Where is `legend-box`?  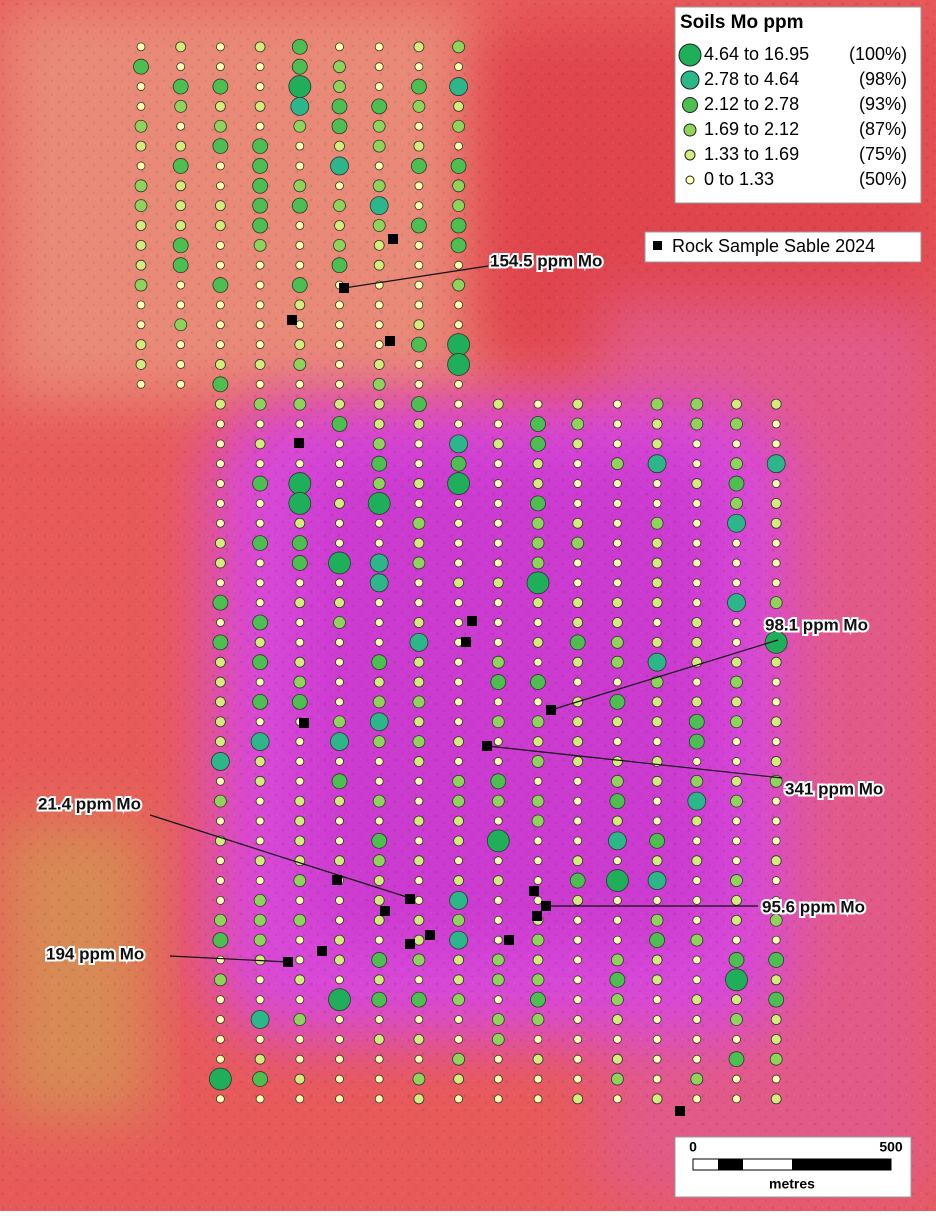 legend-box is located at coordinates (798, 105).